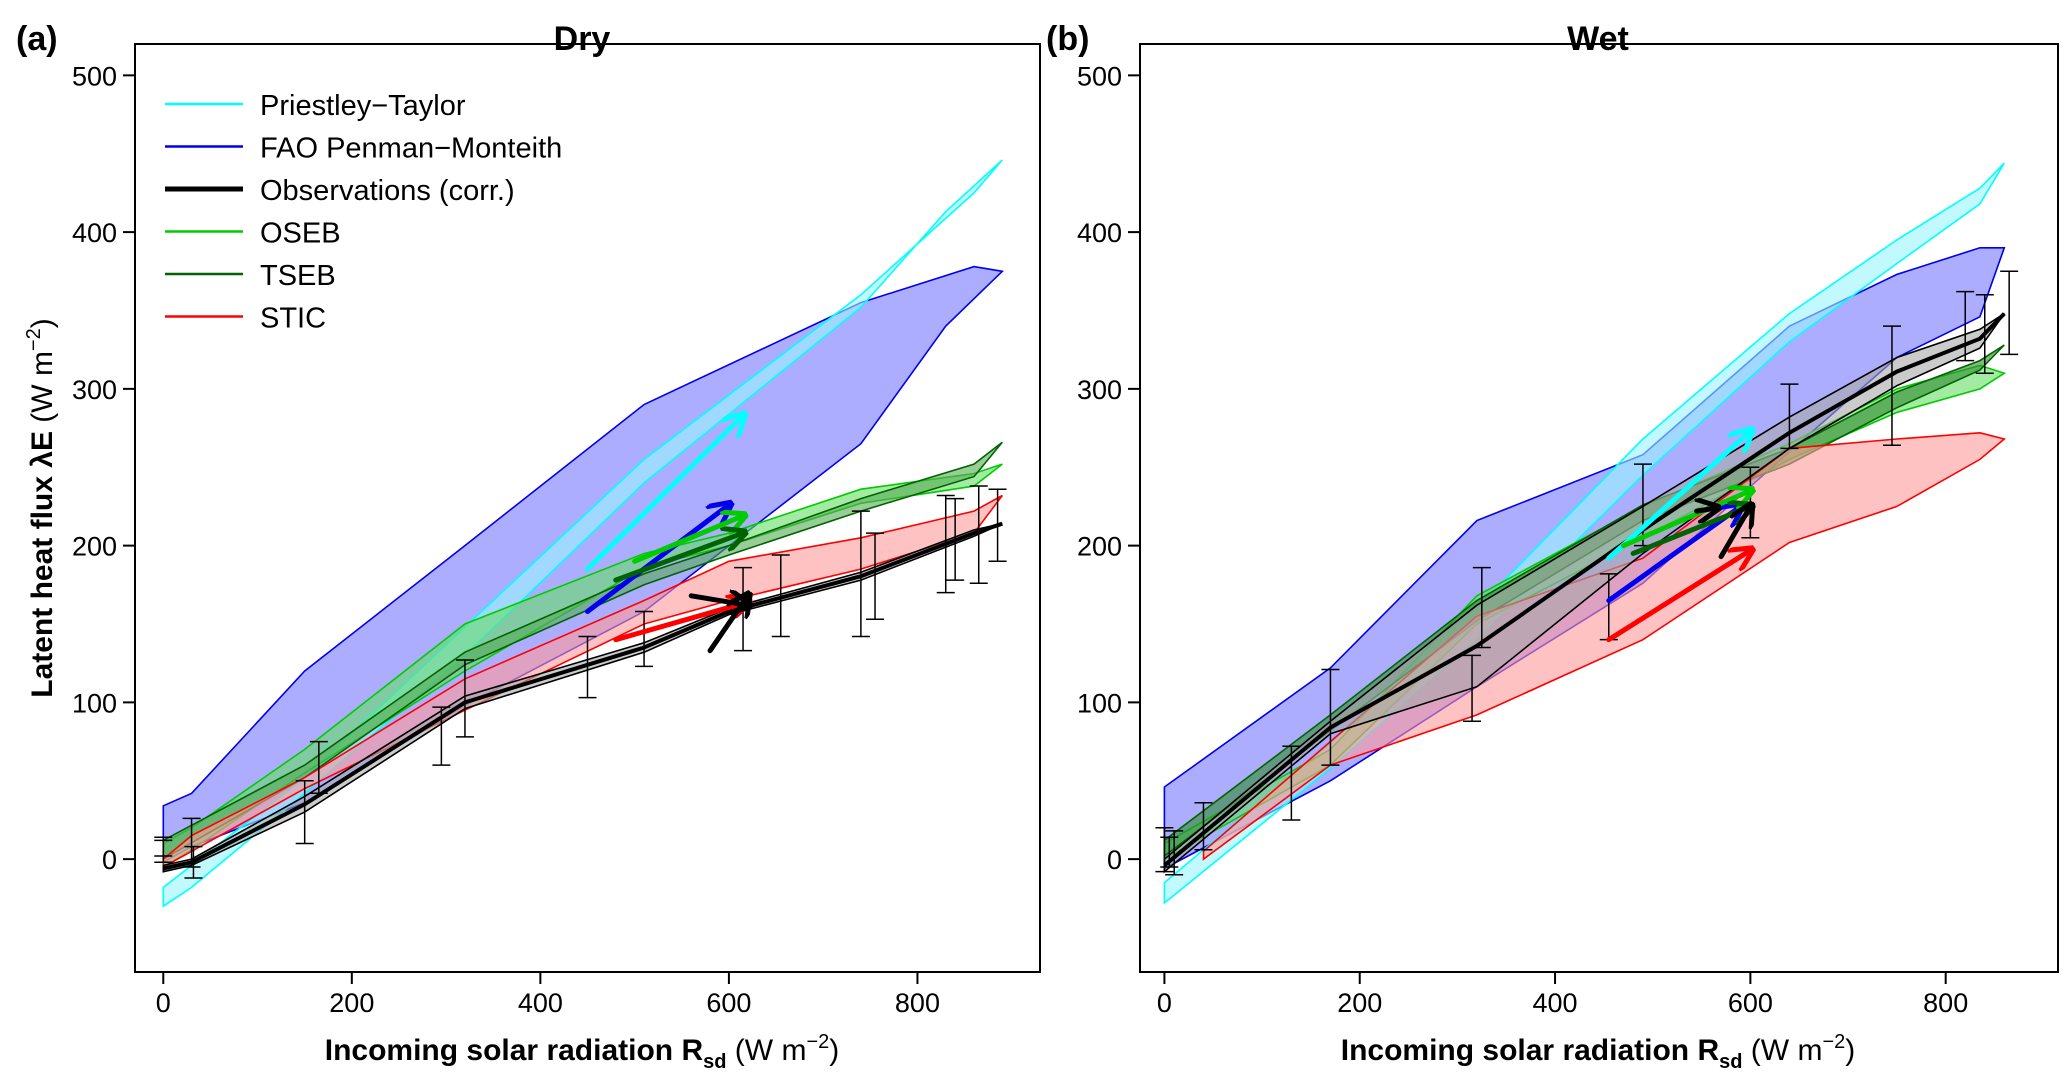 The width and height of the screenshot is (2067, 1089). What do you see at coordinates (582, 39) in the screenshot?
I see `panel-a-title: Dry` at bounding box center [582, 39].